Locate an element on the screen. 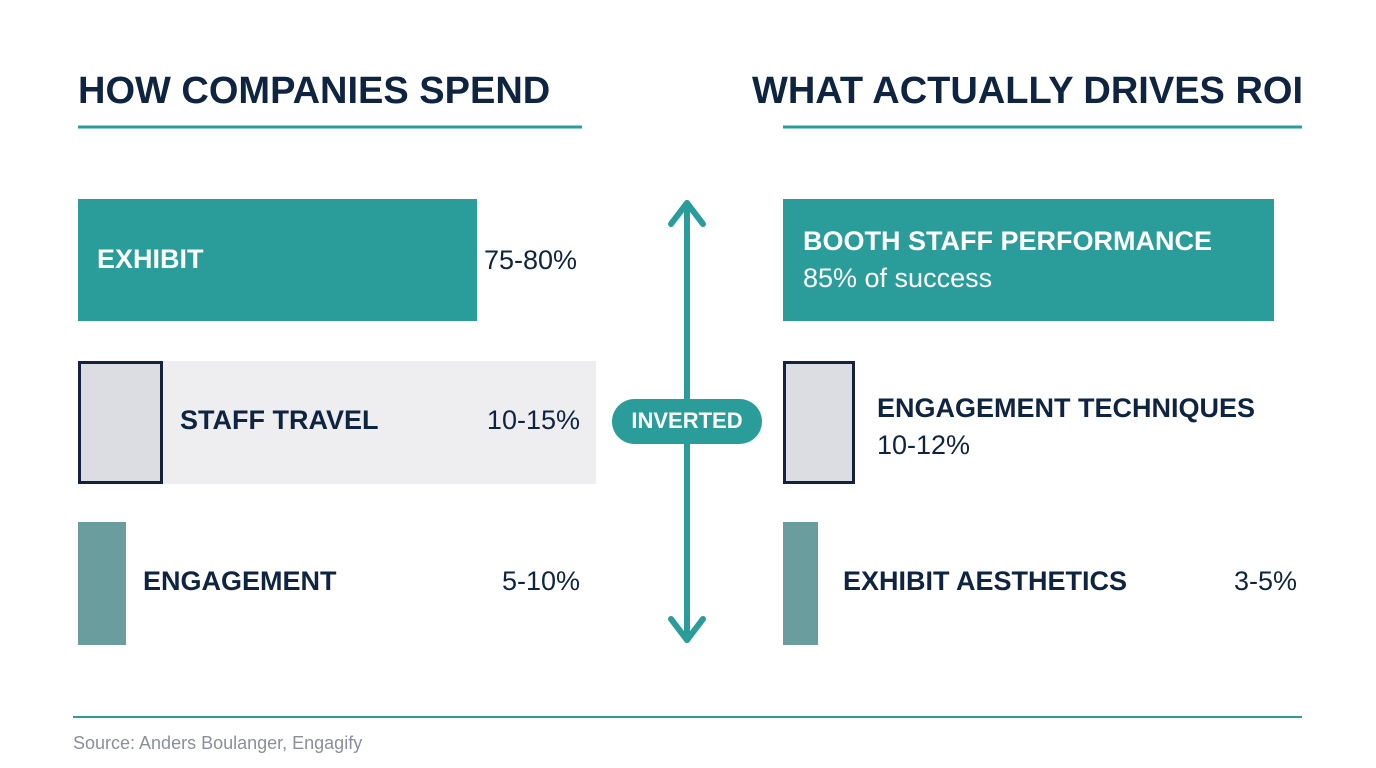 This screenshot has height=768, width=1376. row-value: 5-10% is located at coordinates (541, 581).